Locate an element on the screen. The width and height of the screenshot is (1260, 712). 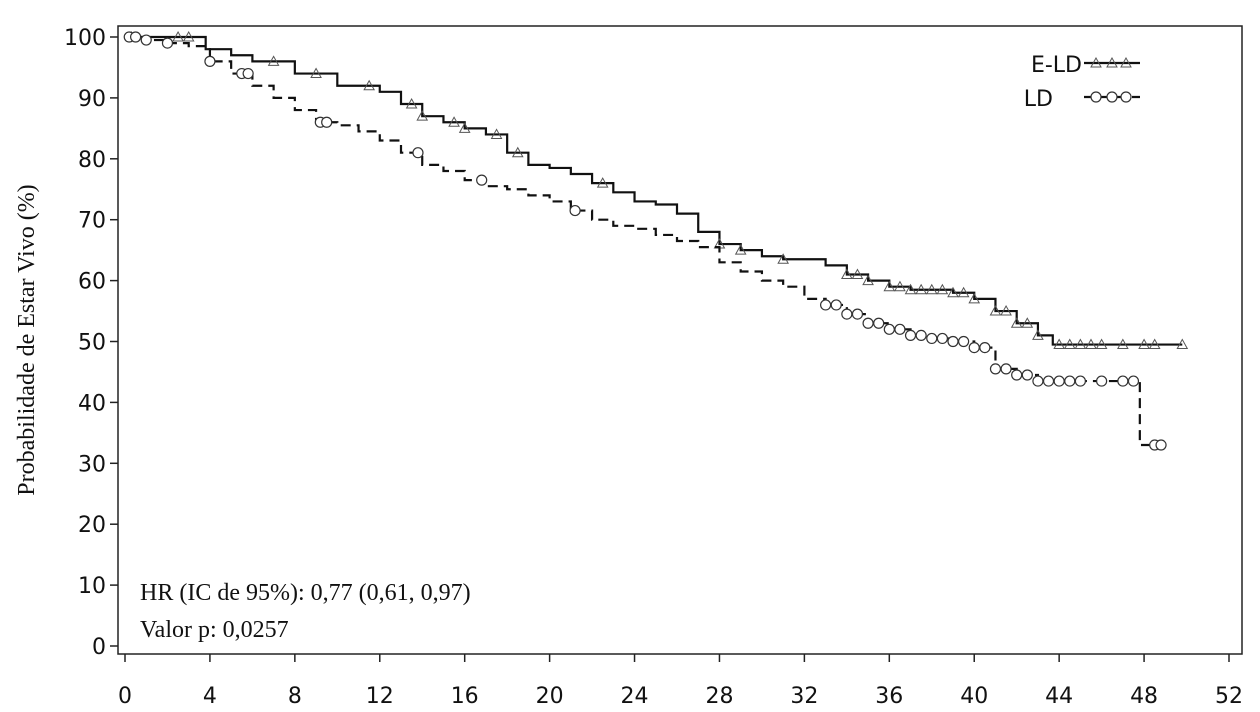
y-tick-label: 0 is located at coordinates (99, 647).